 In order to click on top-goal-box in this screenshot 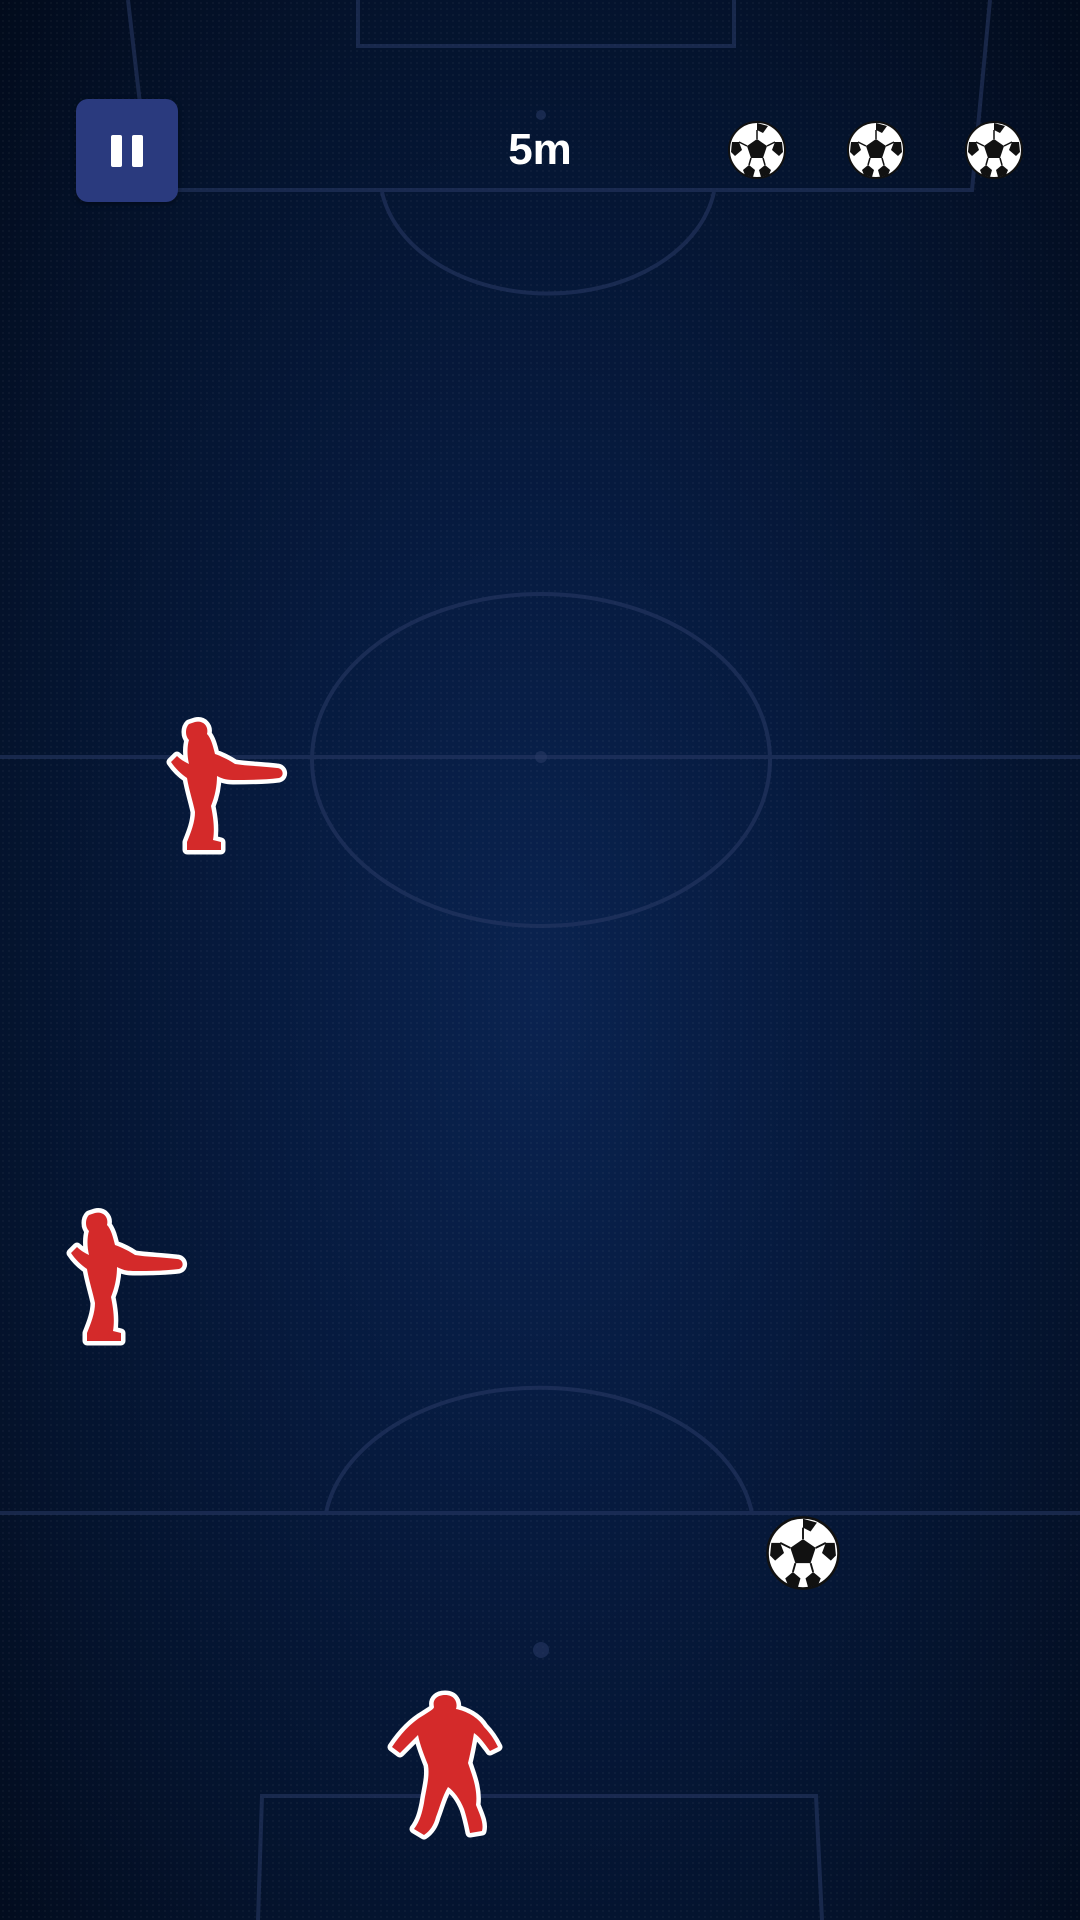, I will do `click(546, 24)`.